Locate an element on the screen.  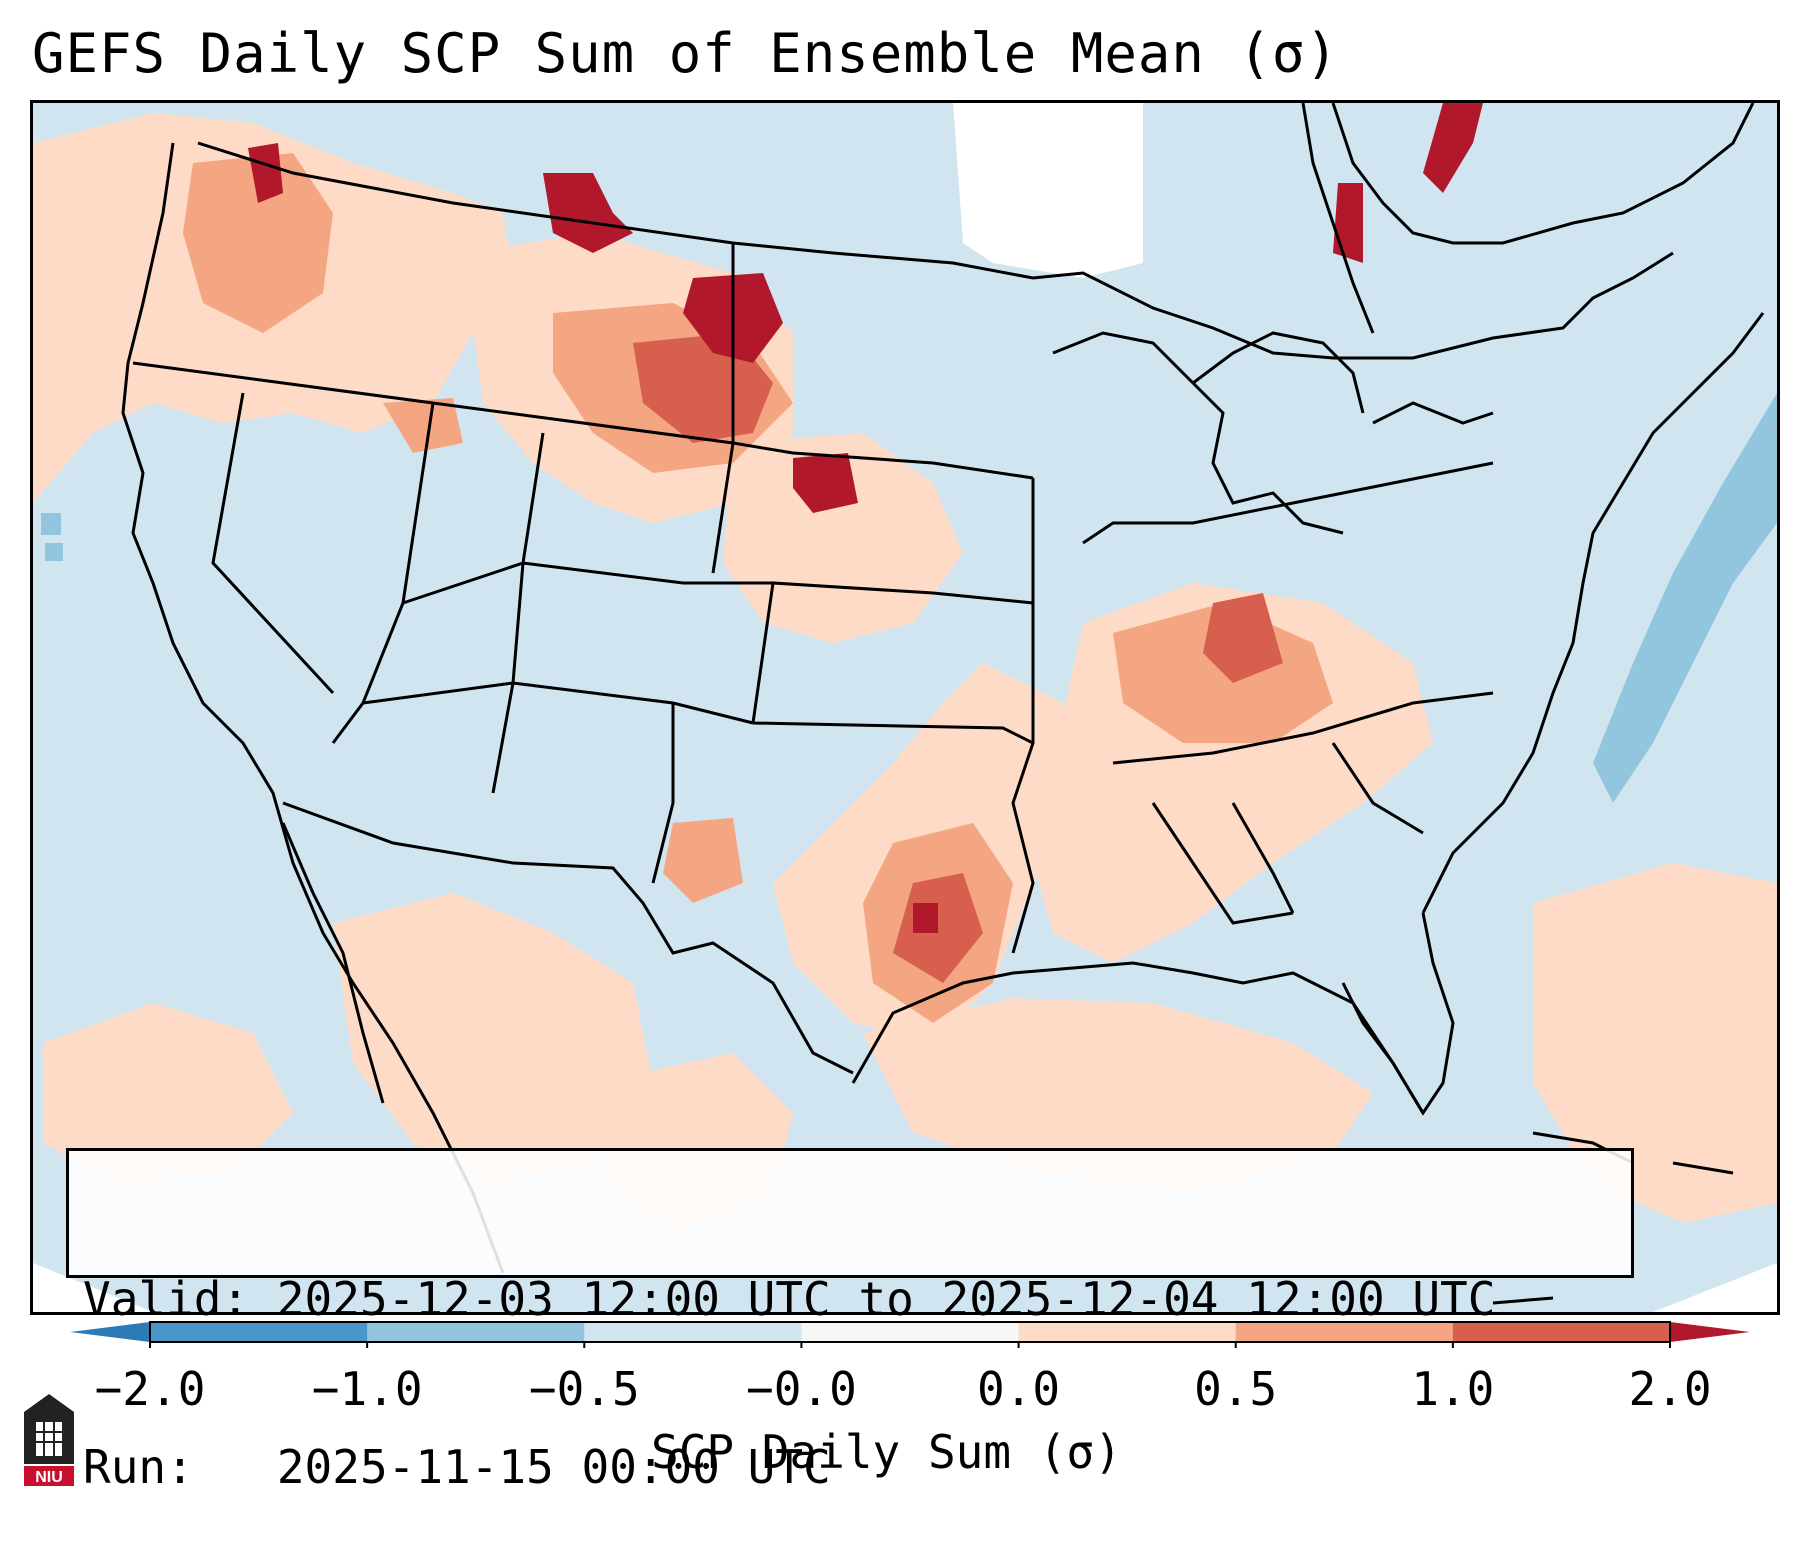
patch-atlantic-negative is located at coordinates (1685, 598).